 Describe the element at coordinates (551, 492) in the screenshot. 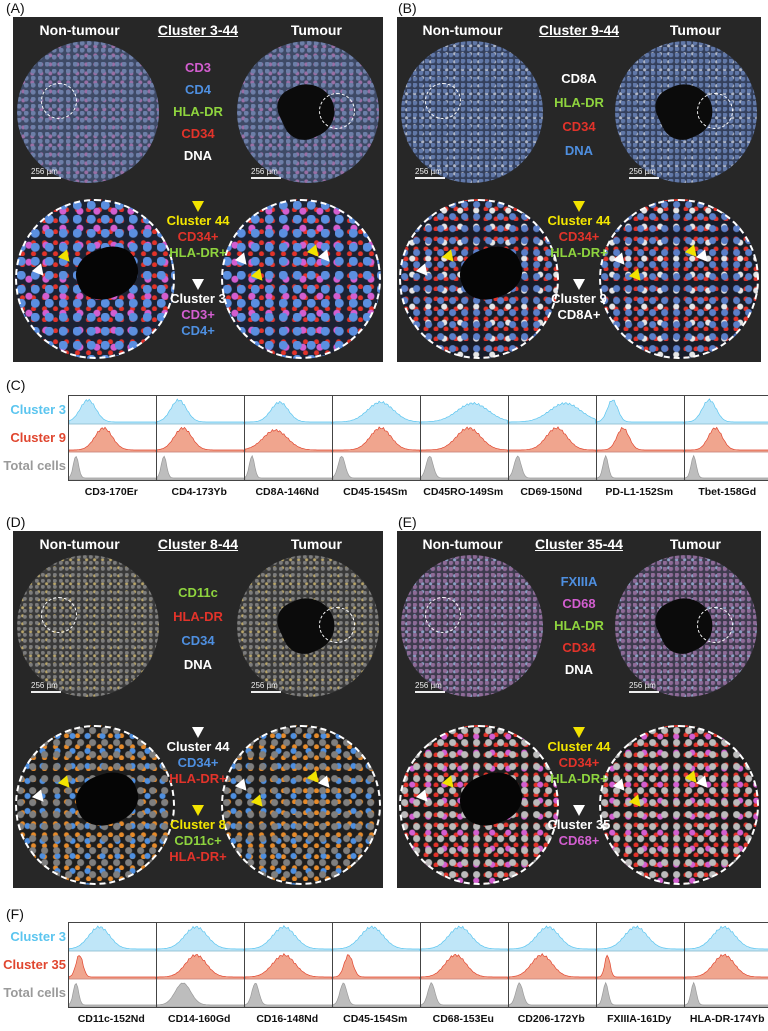

I see `channel-label: CD69-150Nd` at that location.